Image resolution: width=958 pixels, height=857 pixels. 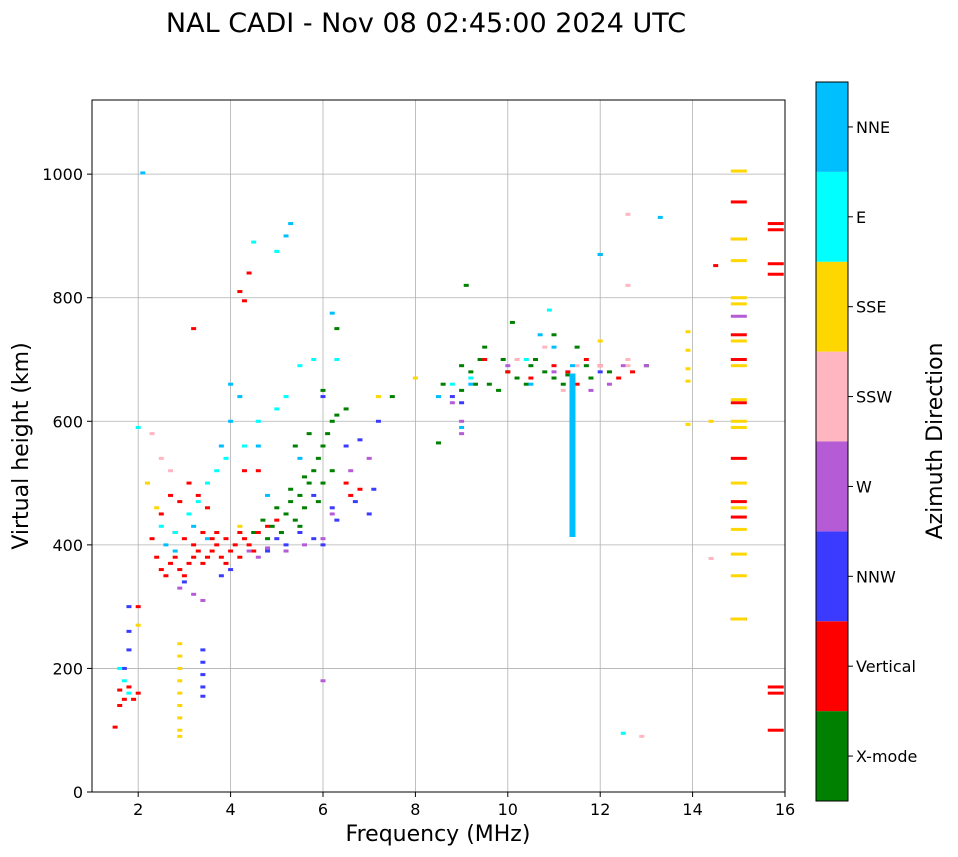 What do you see at coordinates (871, 307) in the screenshot?
I see `colorbar-label-item: SSE` at bounding box center [871, 307].